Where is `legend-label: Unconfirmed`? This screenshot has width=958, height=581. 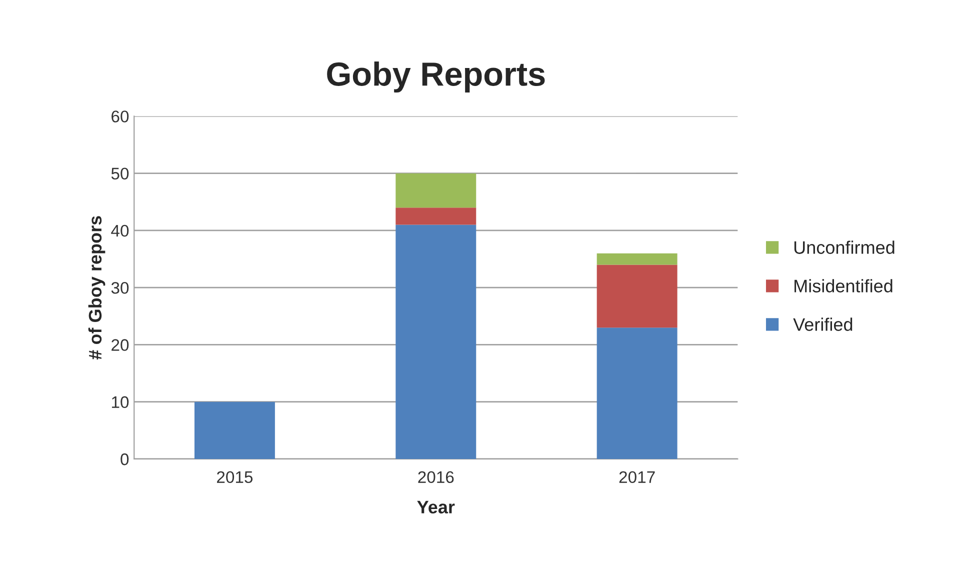
legend-label: Unconfirmed is located at coordinates (844, 247).